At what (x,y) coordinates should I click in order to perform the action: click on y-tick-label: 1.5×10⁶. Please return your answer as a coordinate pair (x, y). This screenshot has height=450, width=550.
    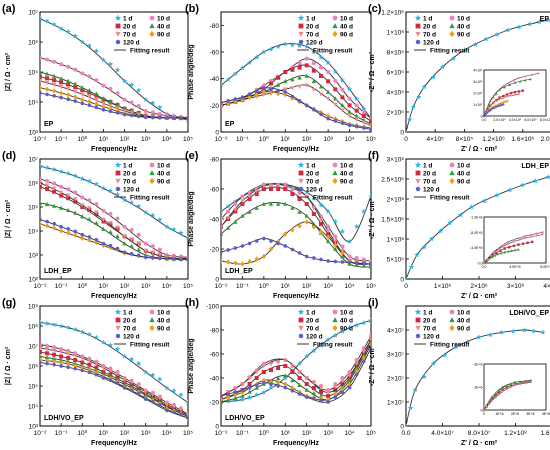
    Looking at the image, I should click on (392, 220).